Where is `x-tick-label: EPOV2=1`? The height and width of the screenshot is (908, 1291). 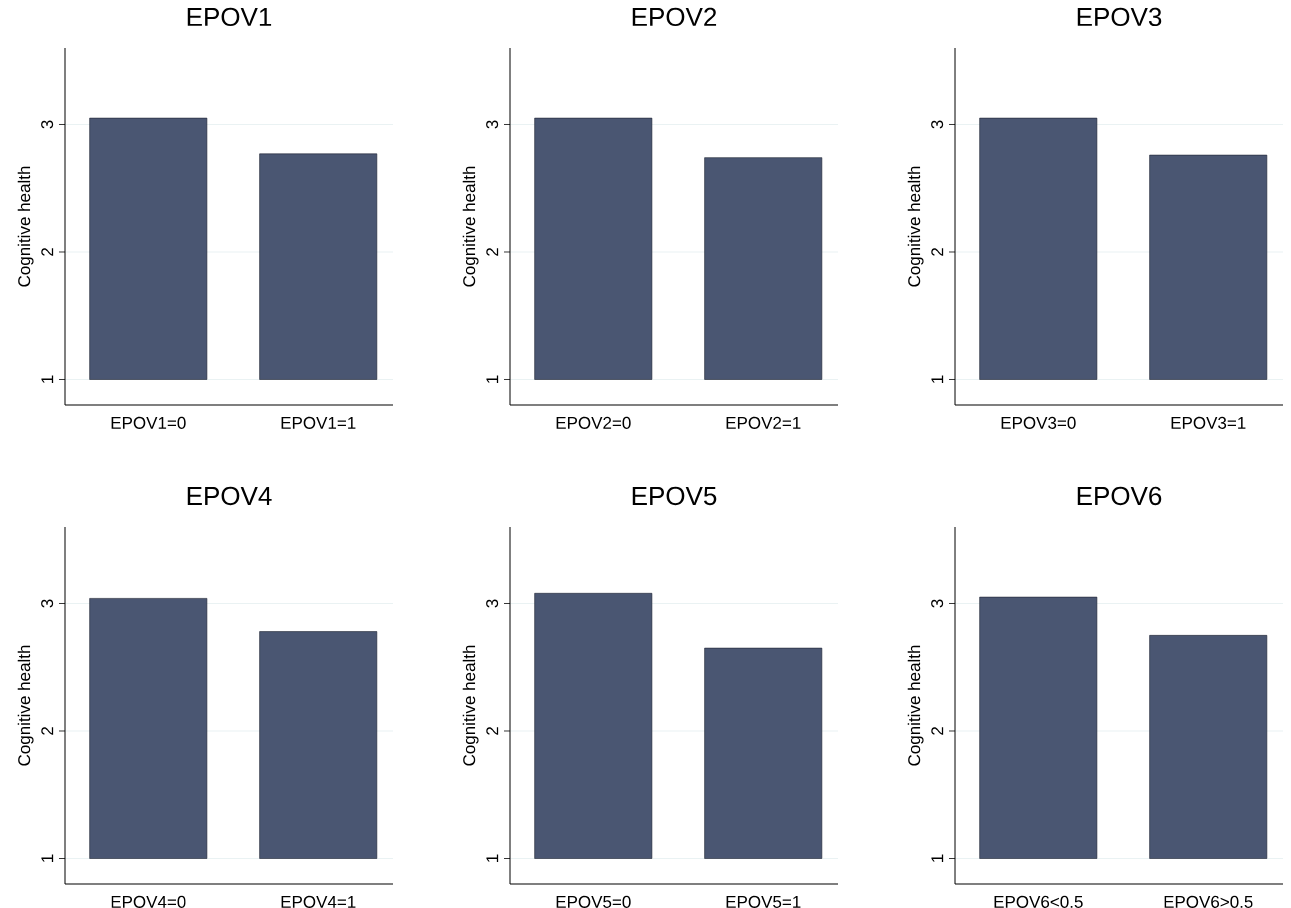 x-tick-label: EPOV2=1 is located at coordinates (763, 422).